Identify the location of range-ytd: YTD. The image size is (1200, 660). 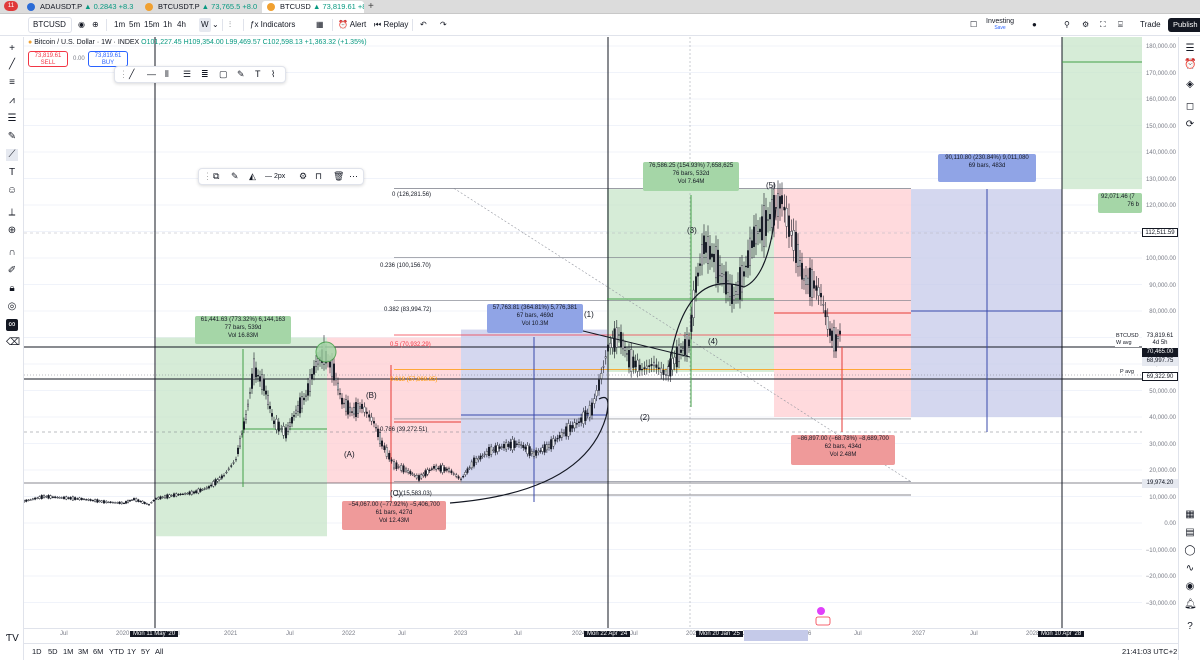
(116, 651).